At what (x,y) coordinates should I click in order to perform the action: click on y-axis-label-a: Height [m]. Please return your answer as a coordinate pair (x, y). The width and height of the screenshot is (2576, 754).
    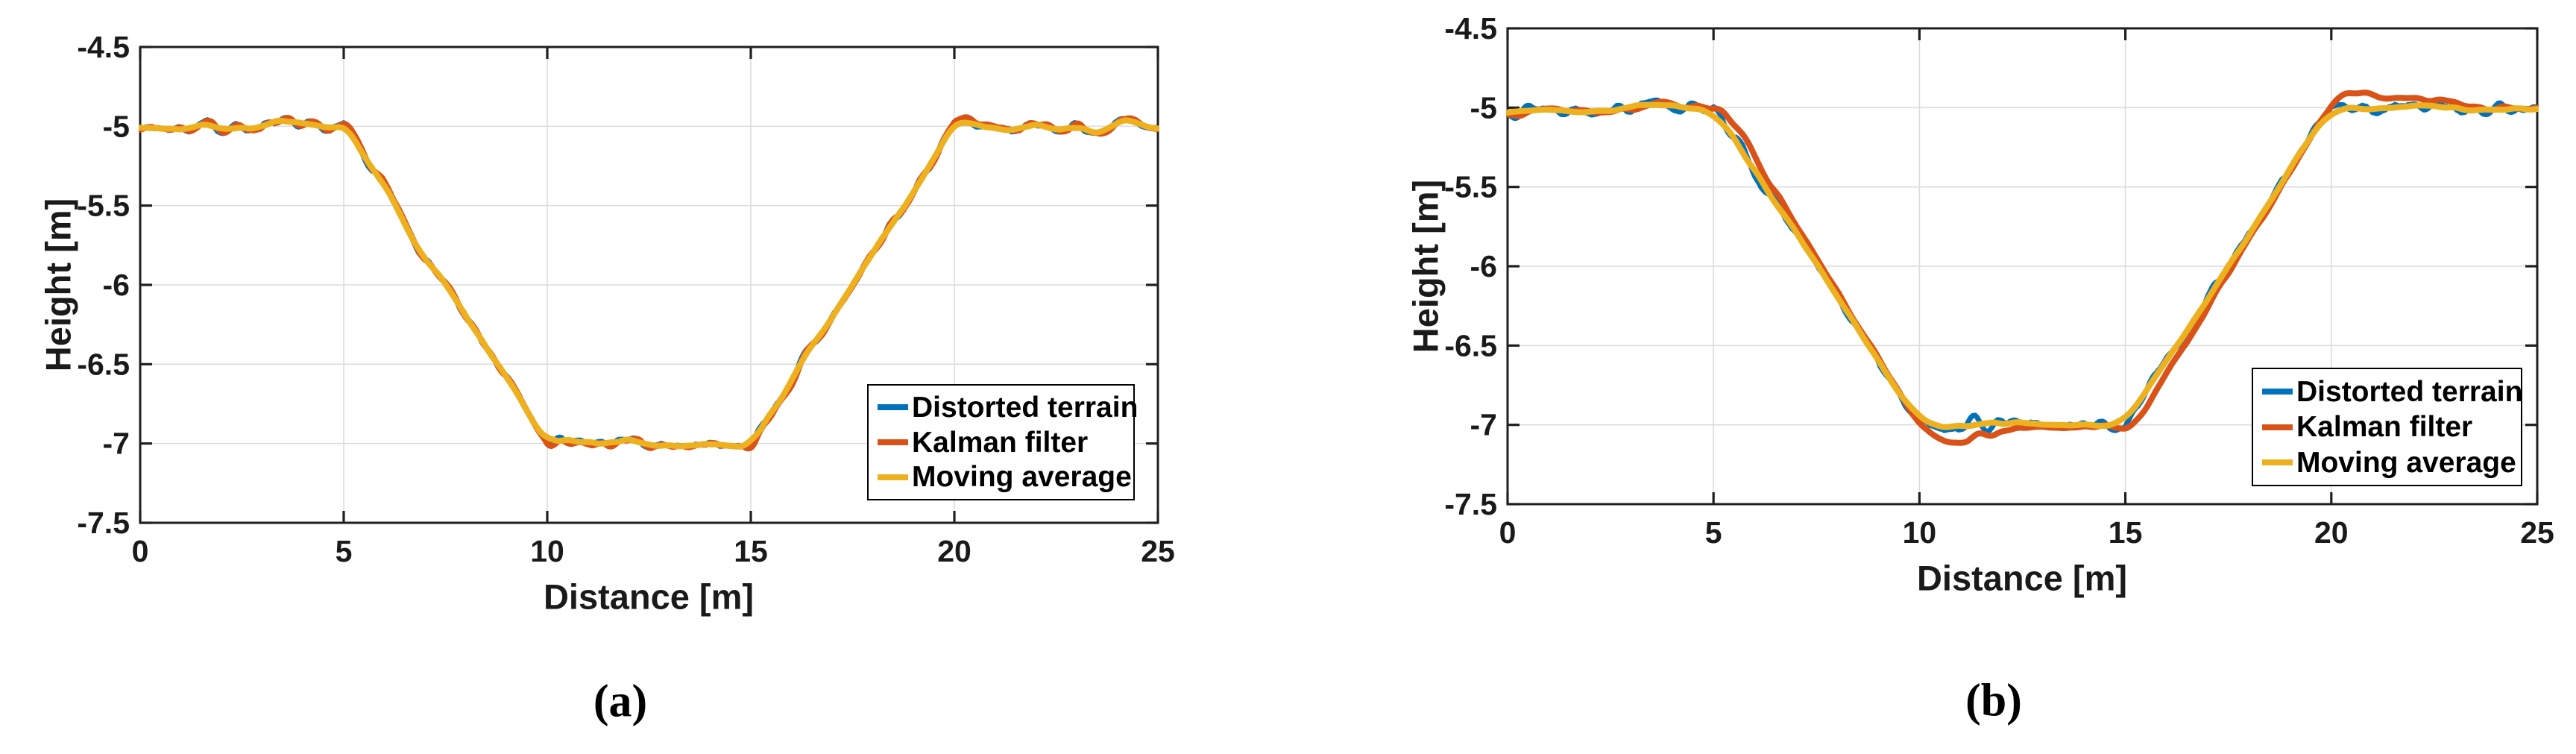
    Looking at the image, I should click on (58, 285).